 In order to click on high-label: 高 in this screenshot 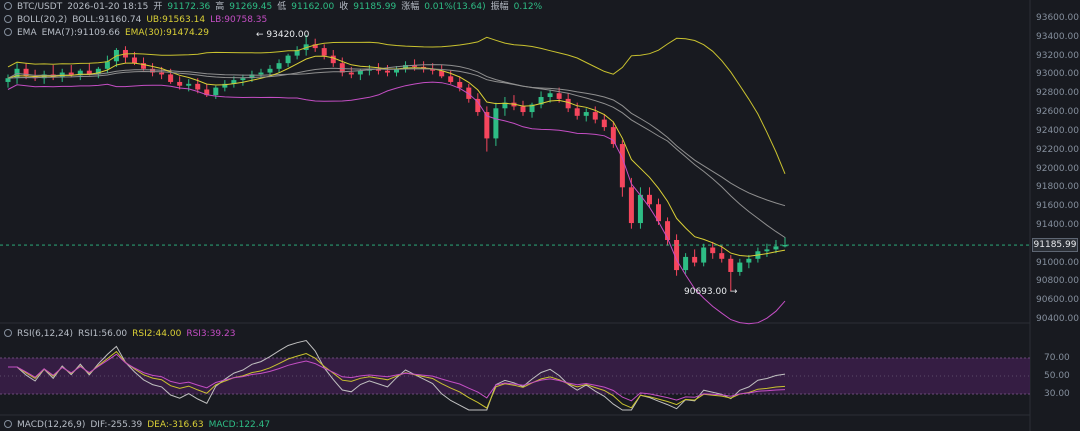, I will do `click(220, 7)`.